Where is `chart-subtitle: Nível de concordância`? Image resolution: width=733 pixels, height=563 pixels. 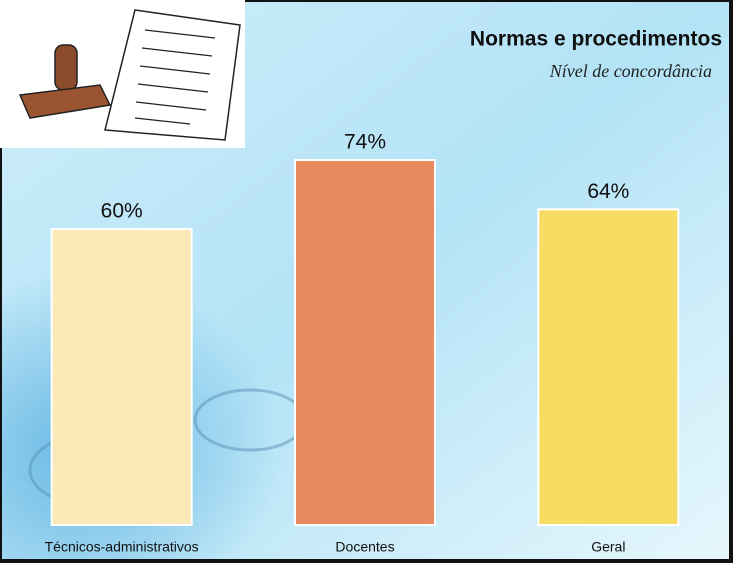 chart-subtitle: Nível de concordância is located at coordinates (630, 71).